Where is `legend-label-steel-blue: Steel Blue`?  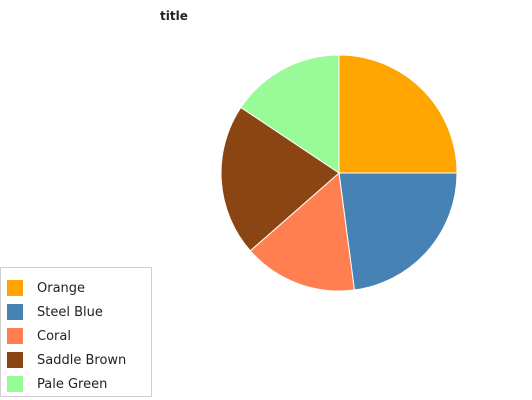 legend-label-steel-blue: Steel Blue is located at coordinates (70, 312).